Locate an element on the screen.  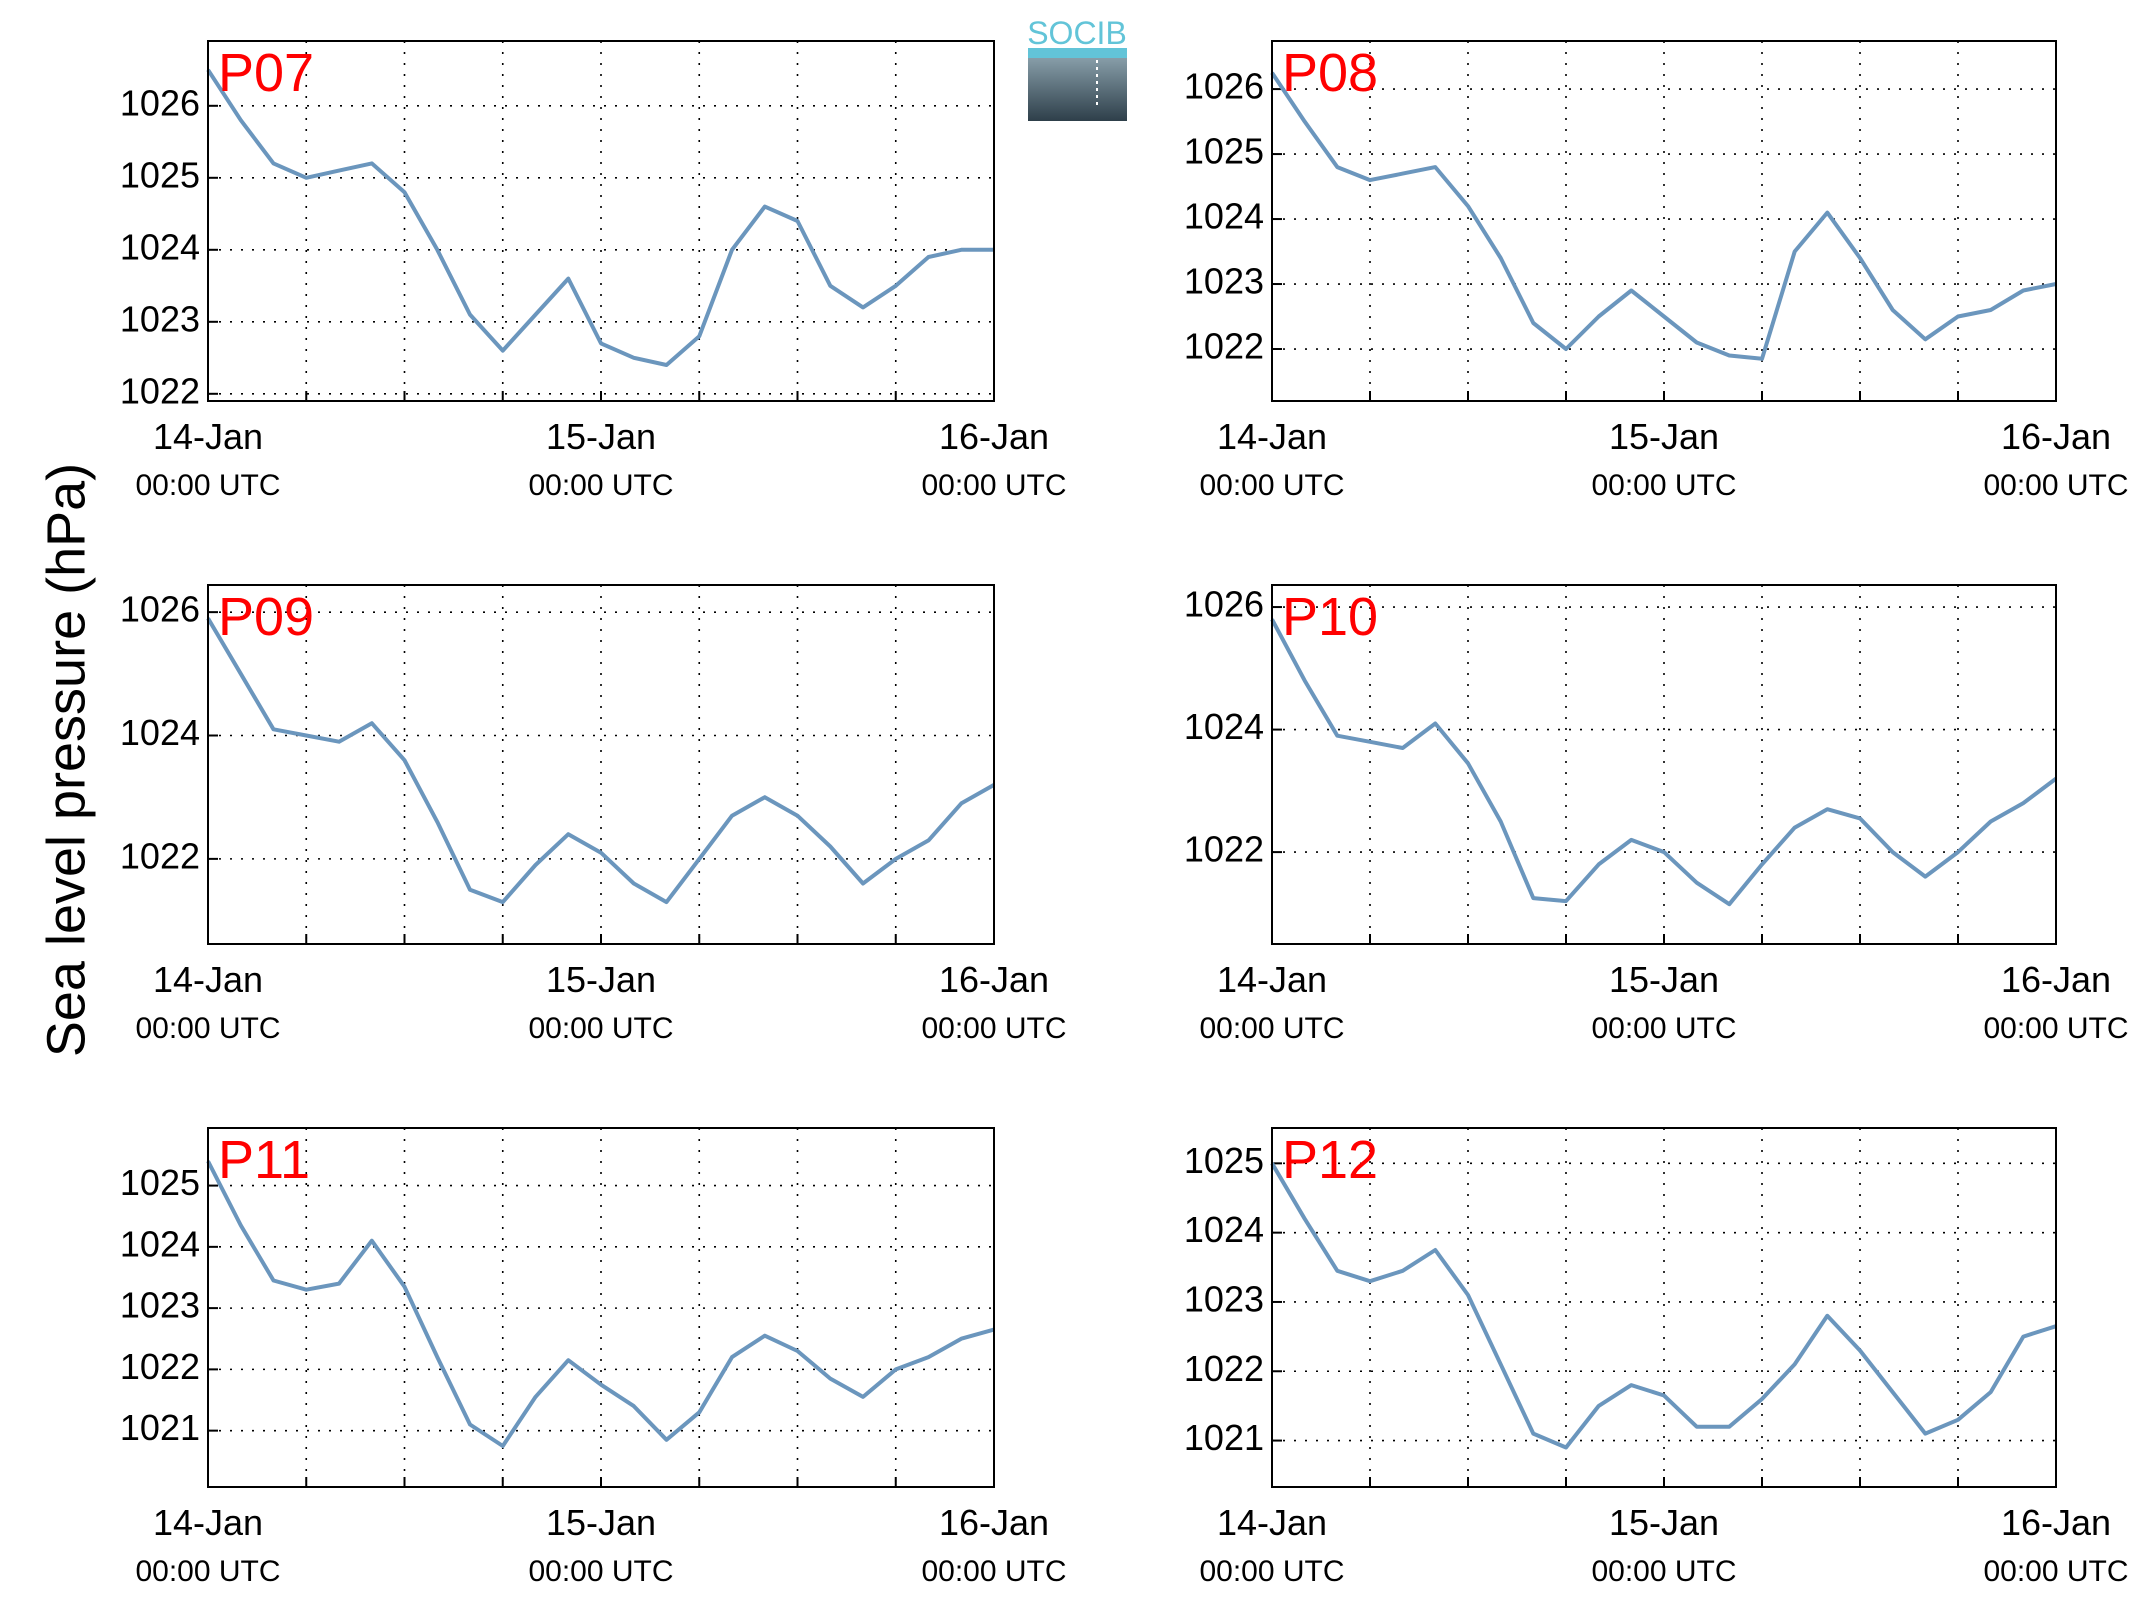
panel-title: P09 is located at coordinates (266, 617).